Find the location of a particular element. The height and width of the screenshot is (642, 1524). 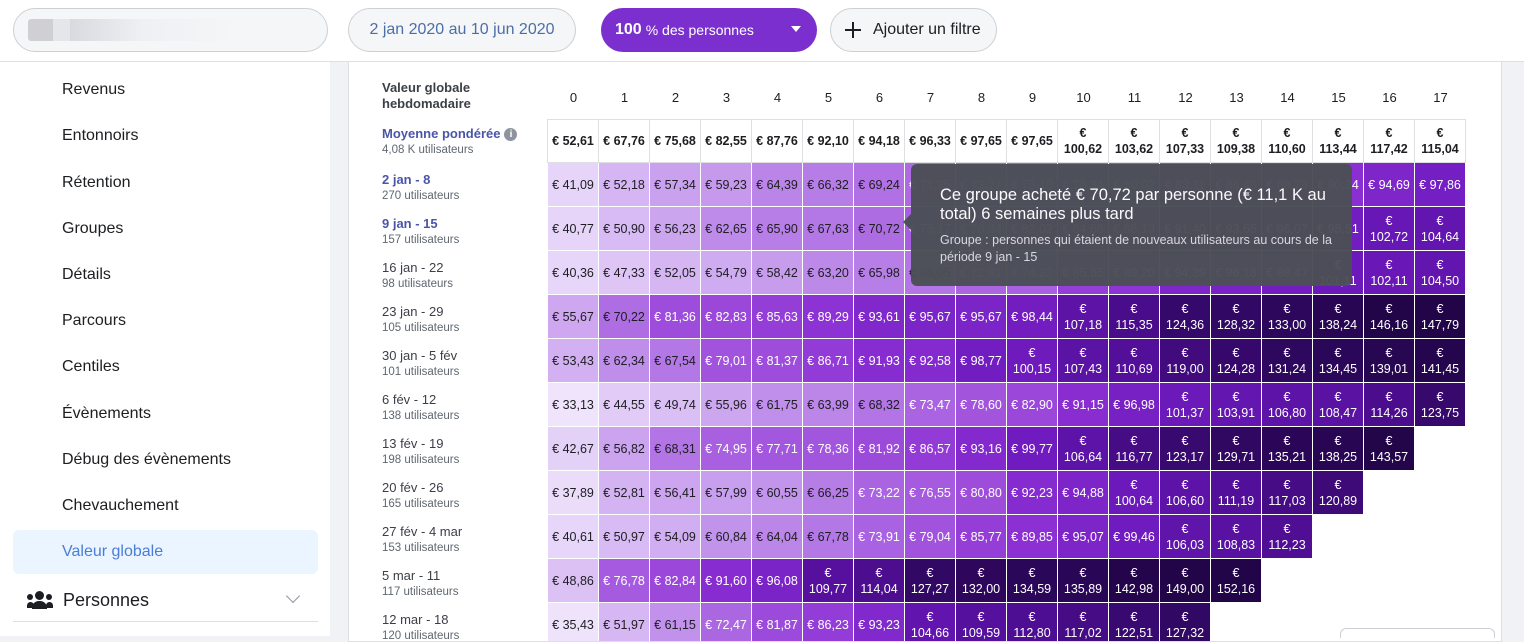

sidebar-item: Valeur globale is located at coordinates (165, 552).